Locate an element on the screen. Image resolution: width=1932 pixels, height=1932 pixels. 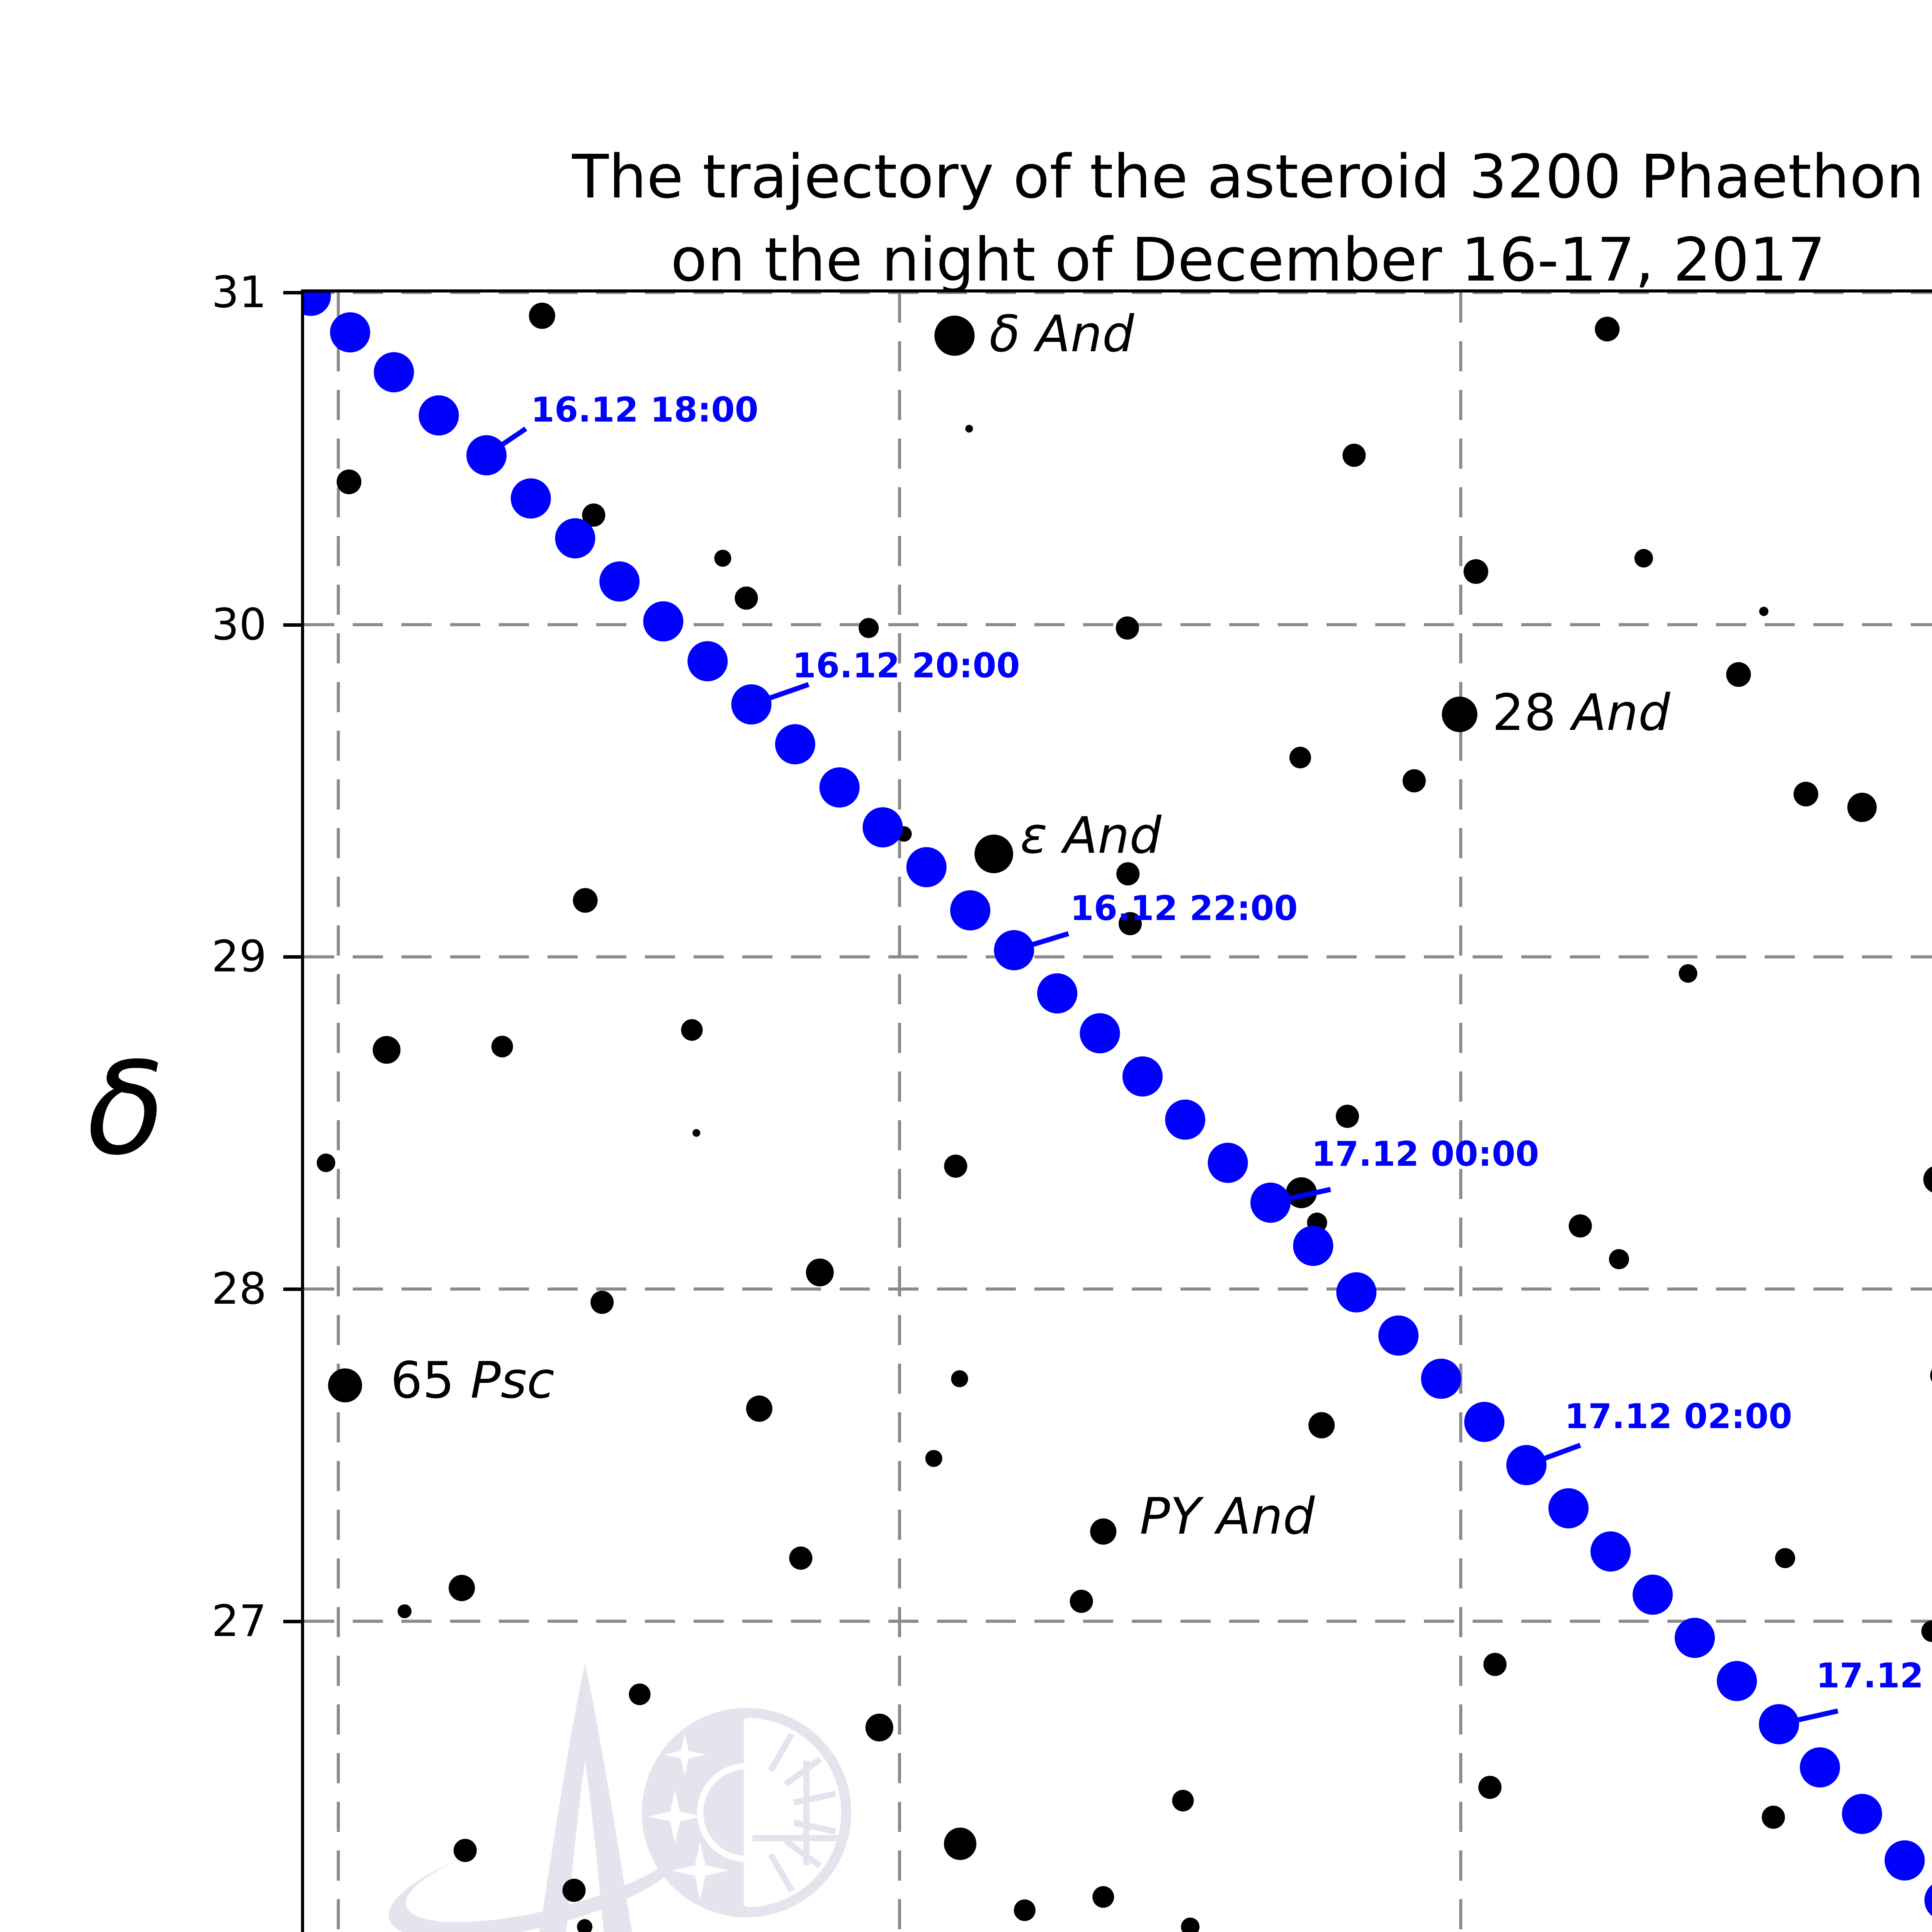
y-tick-label-27: 27 is located at coordinates (239, 1621).